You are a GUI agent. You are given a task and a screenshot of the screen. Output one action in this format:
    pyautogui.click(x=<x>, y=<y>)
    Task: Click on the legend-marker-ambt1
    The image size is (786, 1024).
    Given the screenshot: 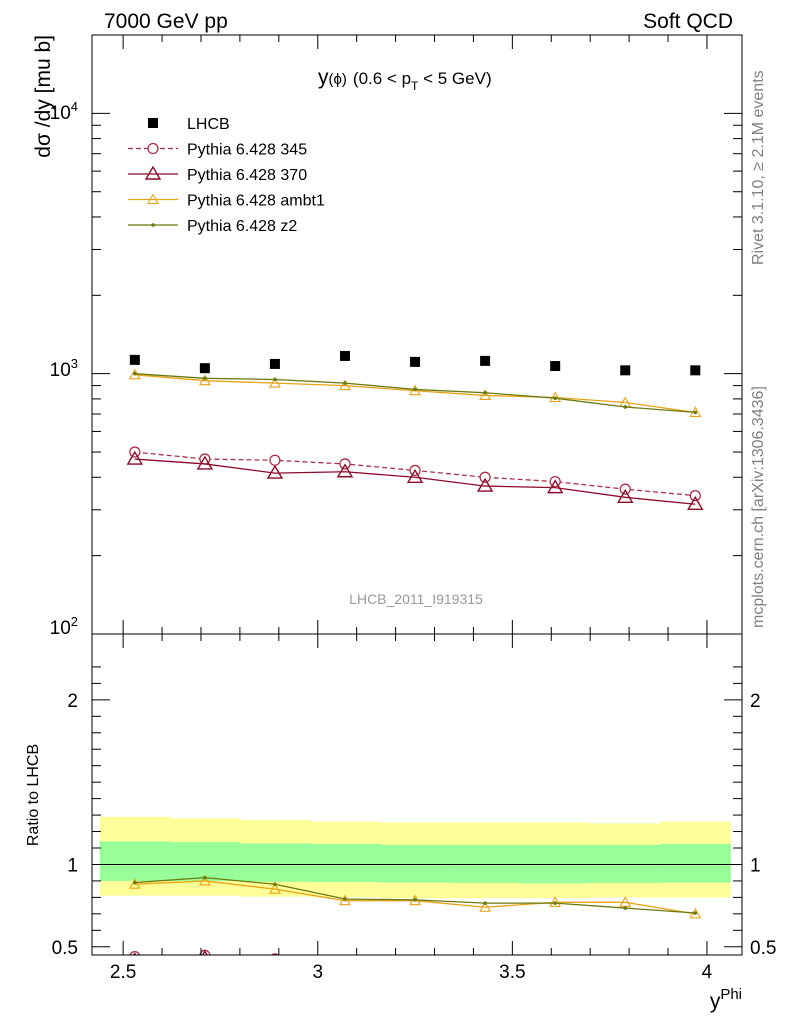 What is the action you would take?
    pyautogui.click(x=153, y=199)
    